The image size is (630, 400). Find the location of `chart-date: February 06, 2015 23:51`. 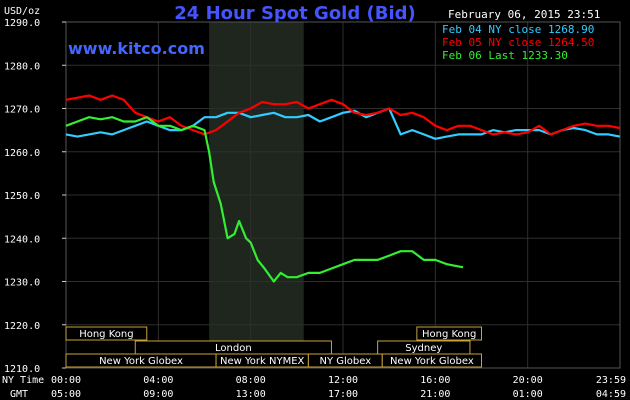

chart-date: February 06, 2015 23:51 is located at coordinates (524, 14).